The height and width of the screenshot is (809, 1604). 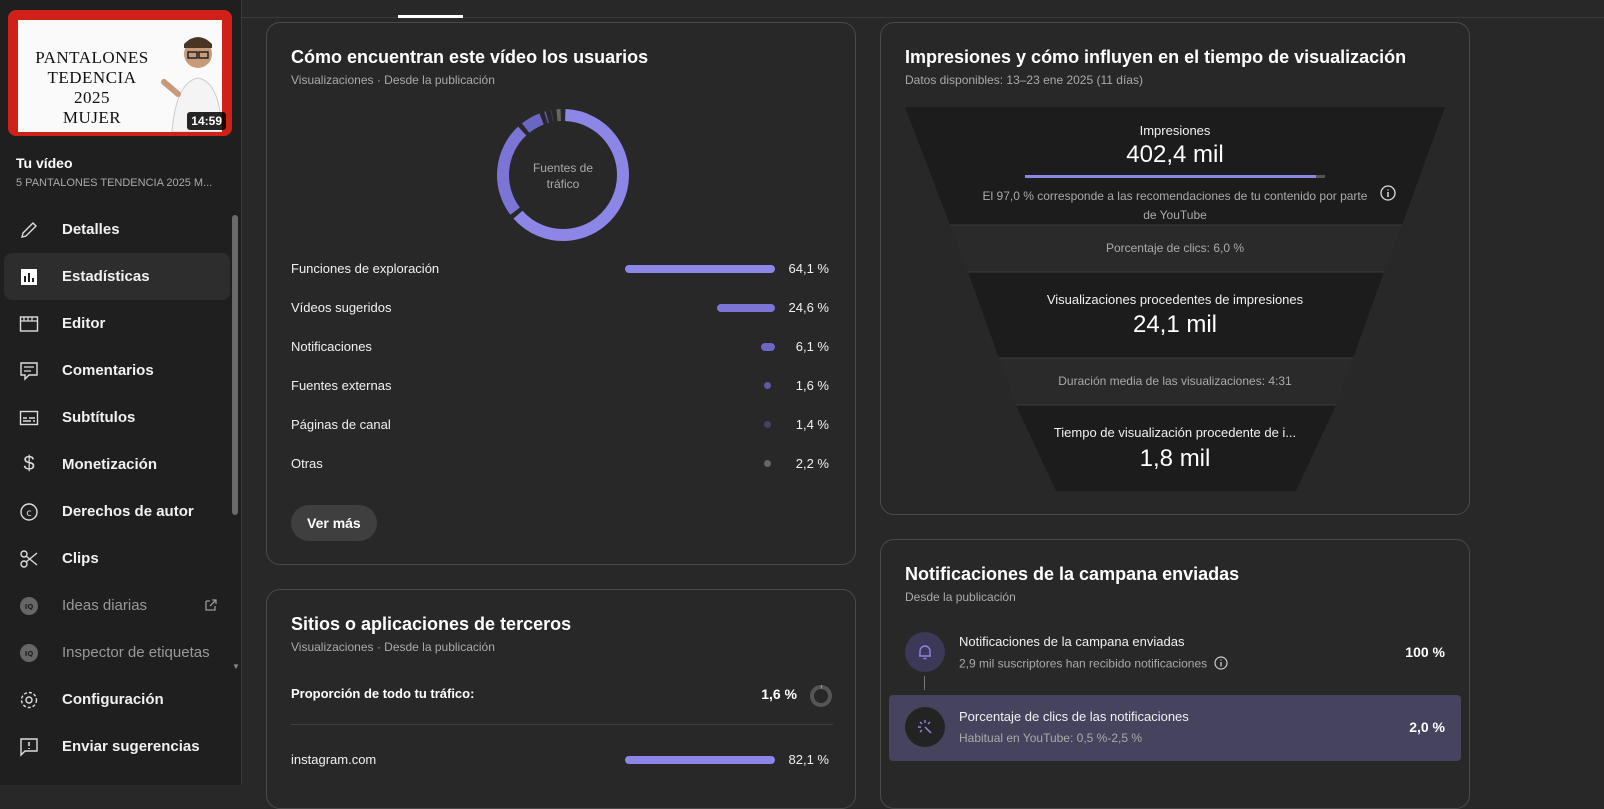 I want to click on sidebar-item-label: Ideas diarias, so click(x=104, y=605).